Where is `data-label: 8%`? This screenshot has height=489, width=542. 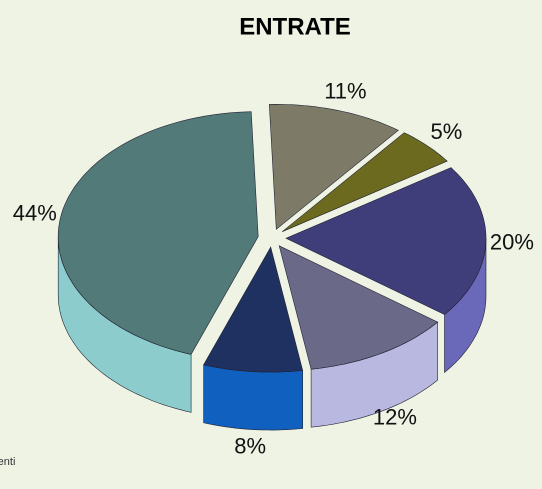 data-label: 8% is located at coordinates (250, 445).